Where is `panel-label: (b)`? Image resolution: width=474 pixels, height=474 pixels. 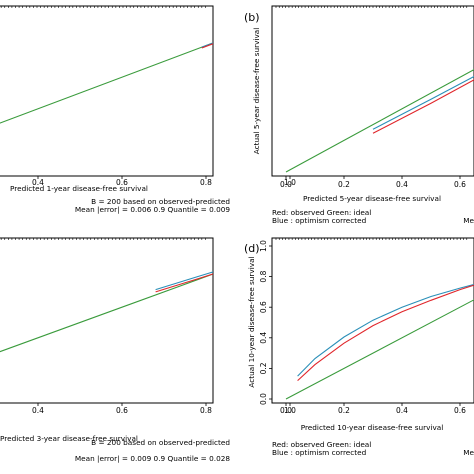
panel-label: (b) is located at coordinates (252, 17).